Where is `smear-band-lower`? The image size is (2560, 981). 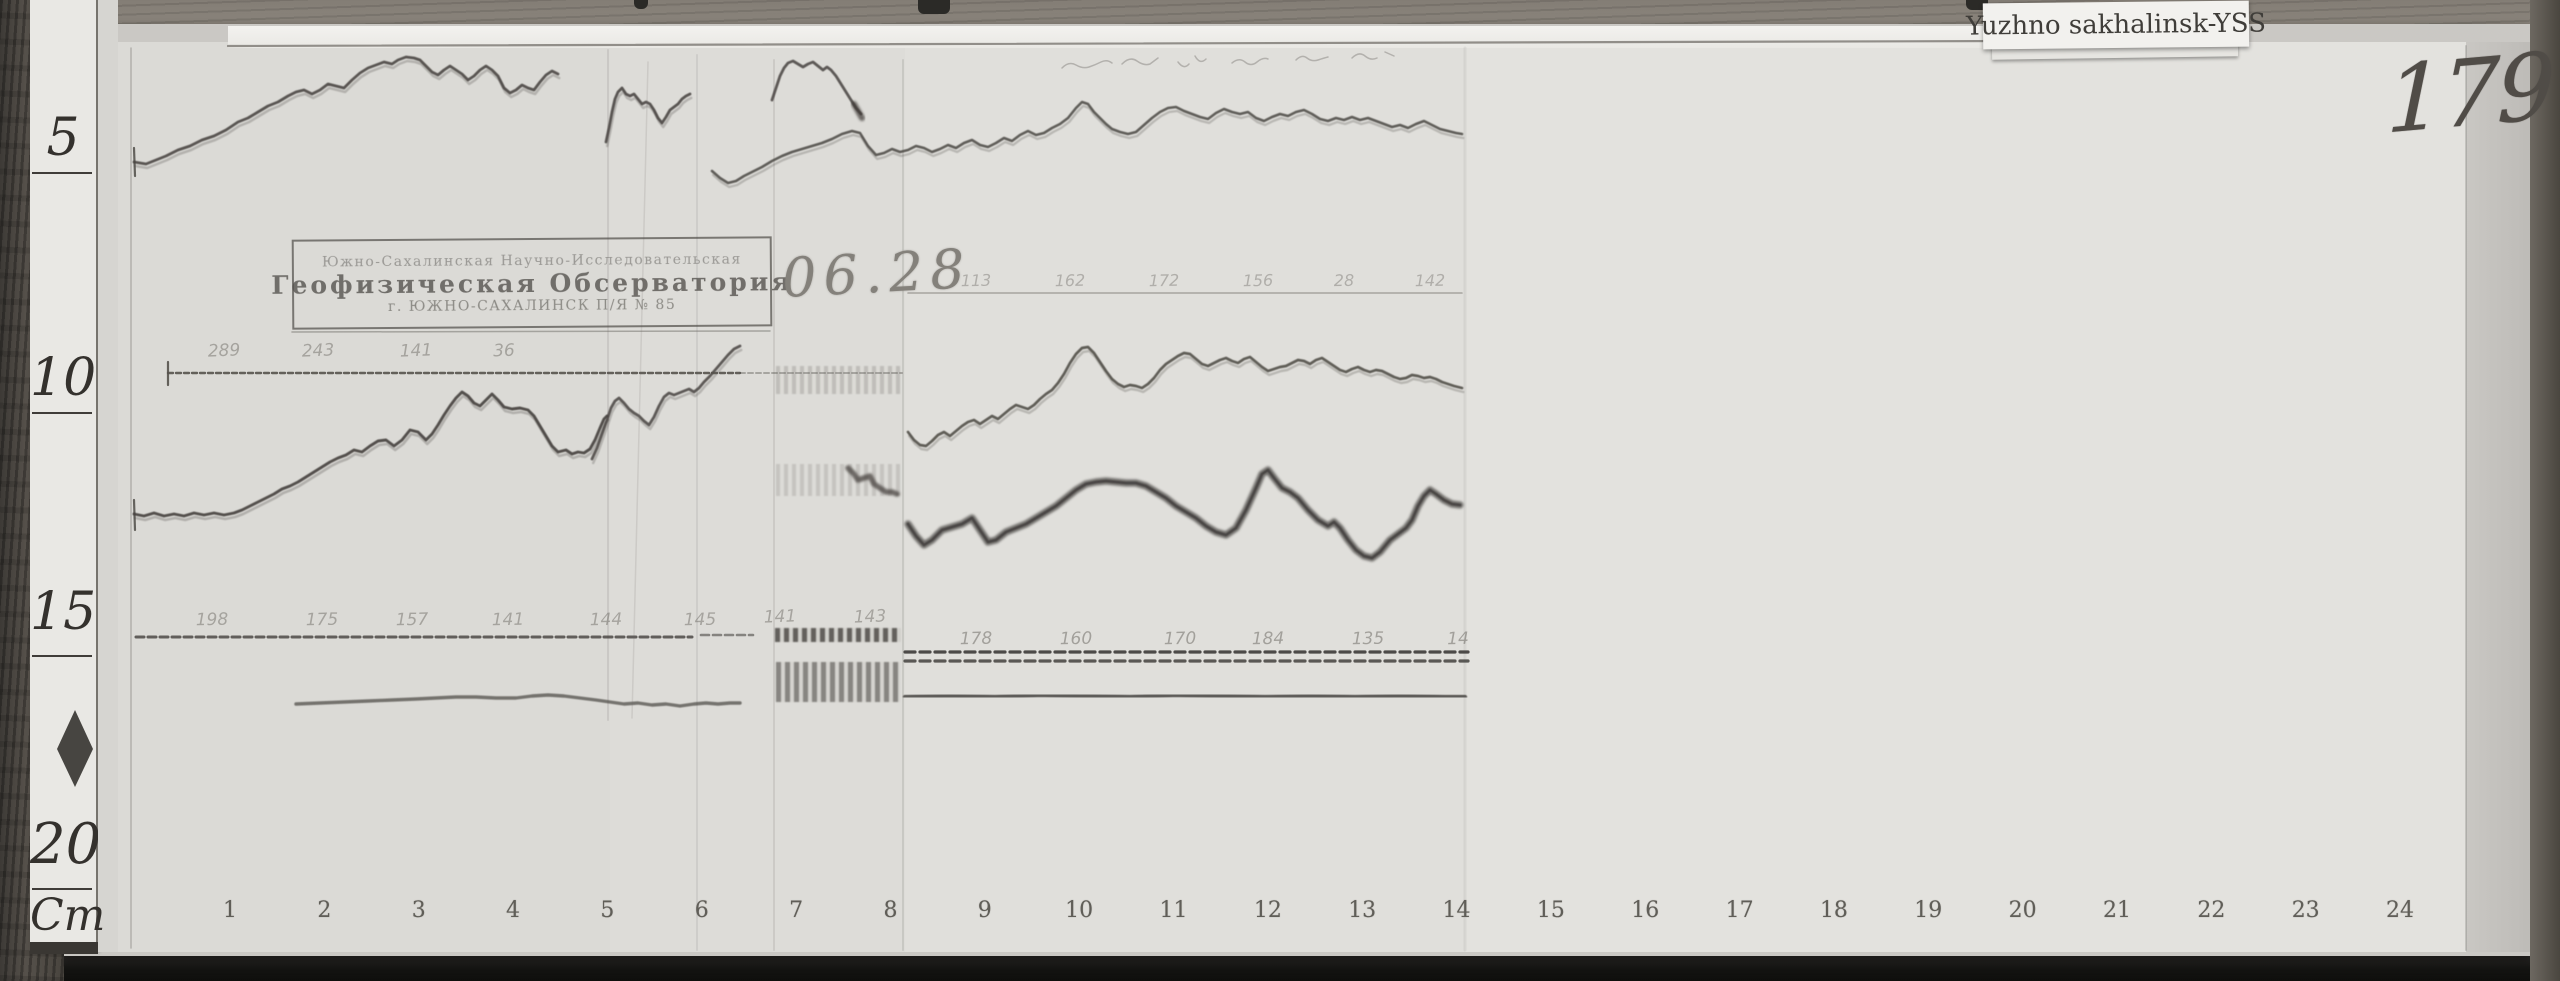 smear-band-lower is located at coordinates (838, 682).